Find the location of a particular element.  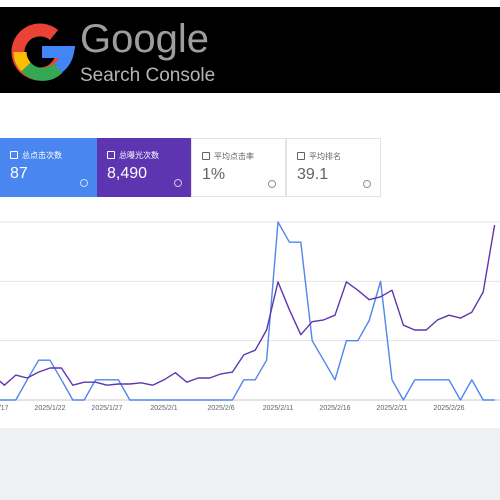

google-logo is located at coordinates (43, 52).